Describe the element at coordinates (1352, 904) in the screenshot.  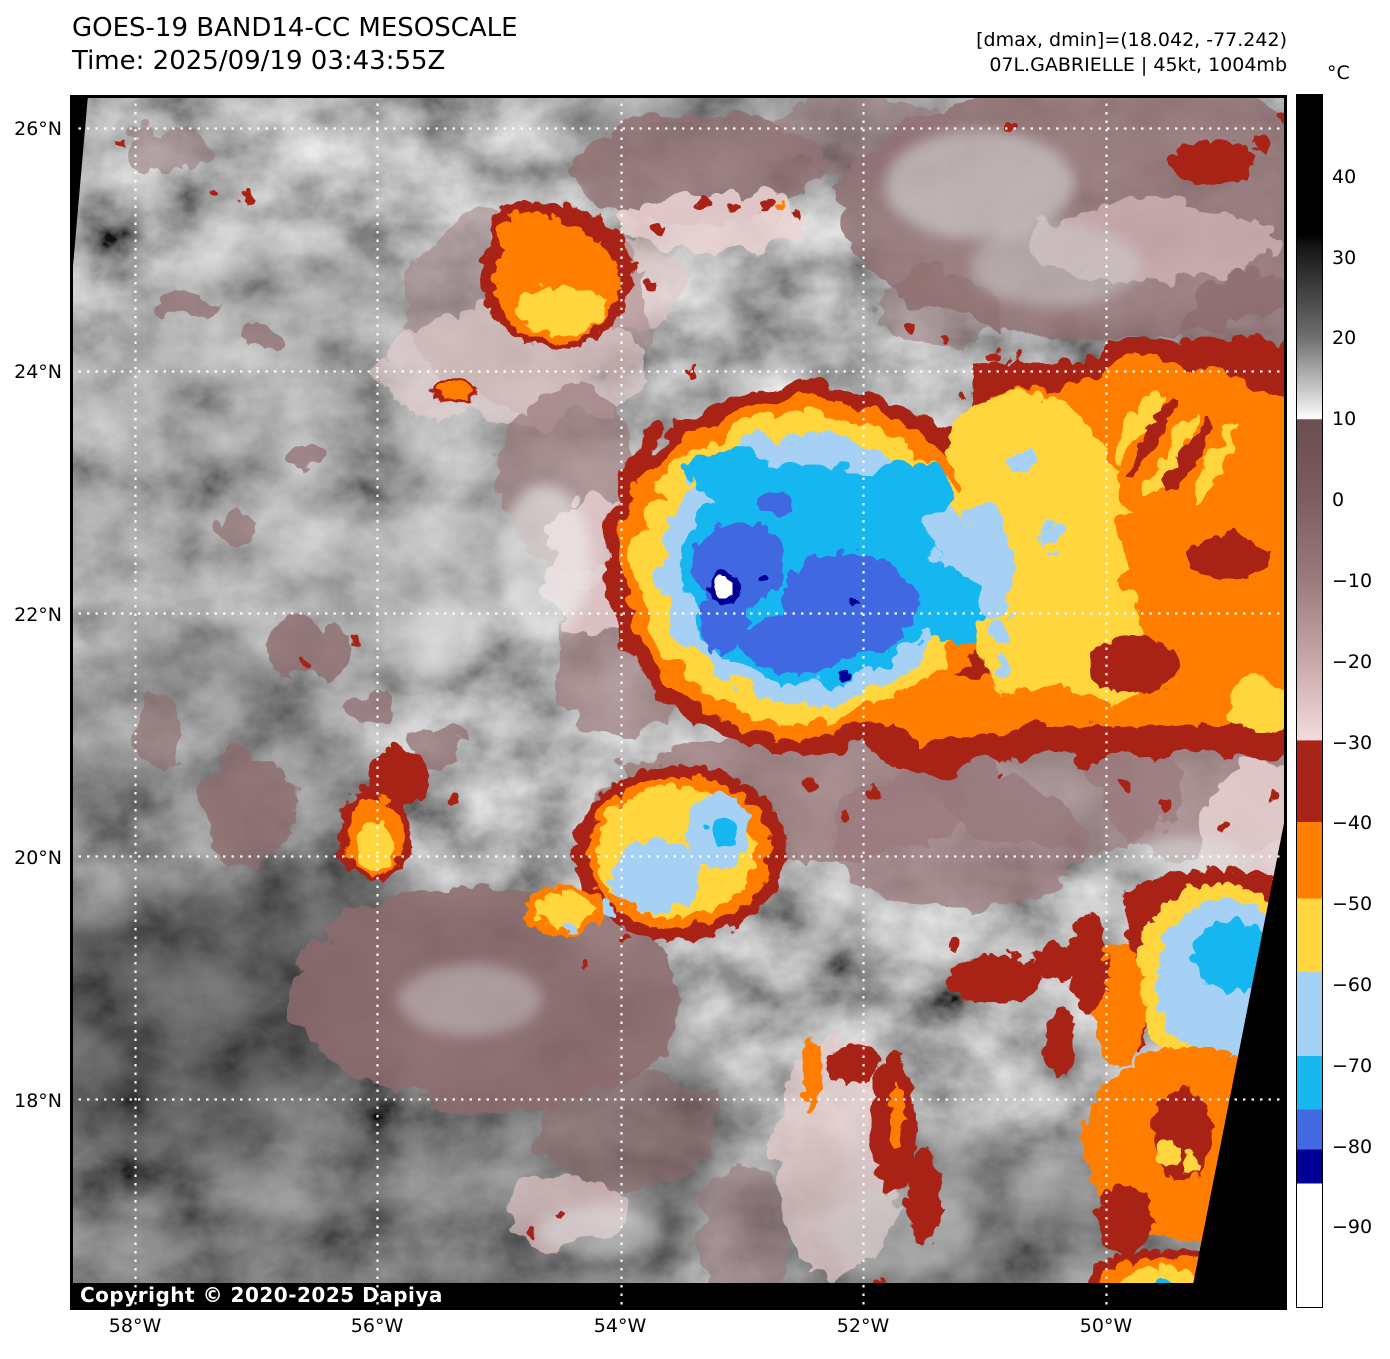
I see `colorbar-tick-label: −50` at that location.